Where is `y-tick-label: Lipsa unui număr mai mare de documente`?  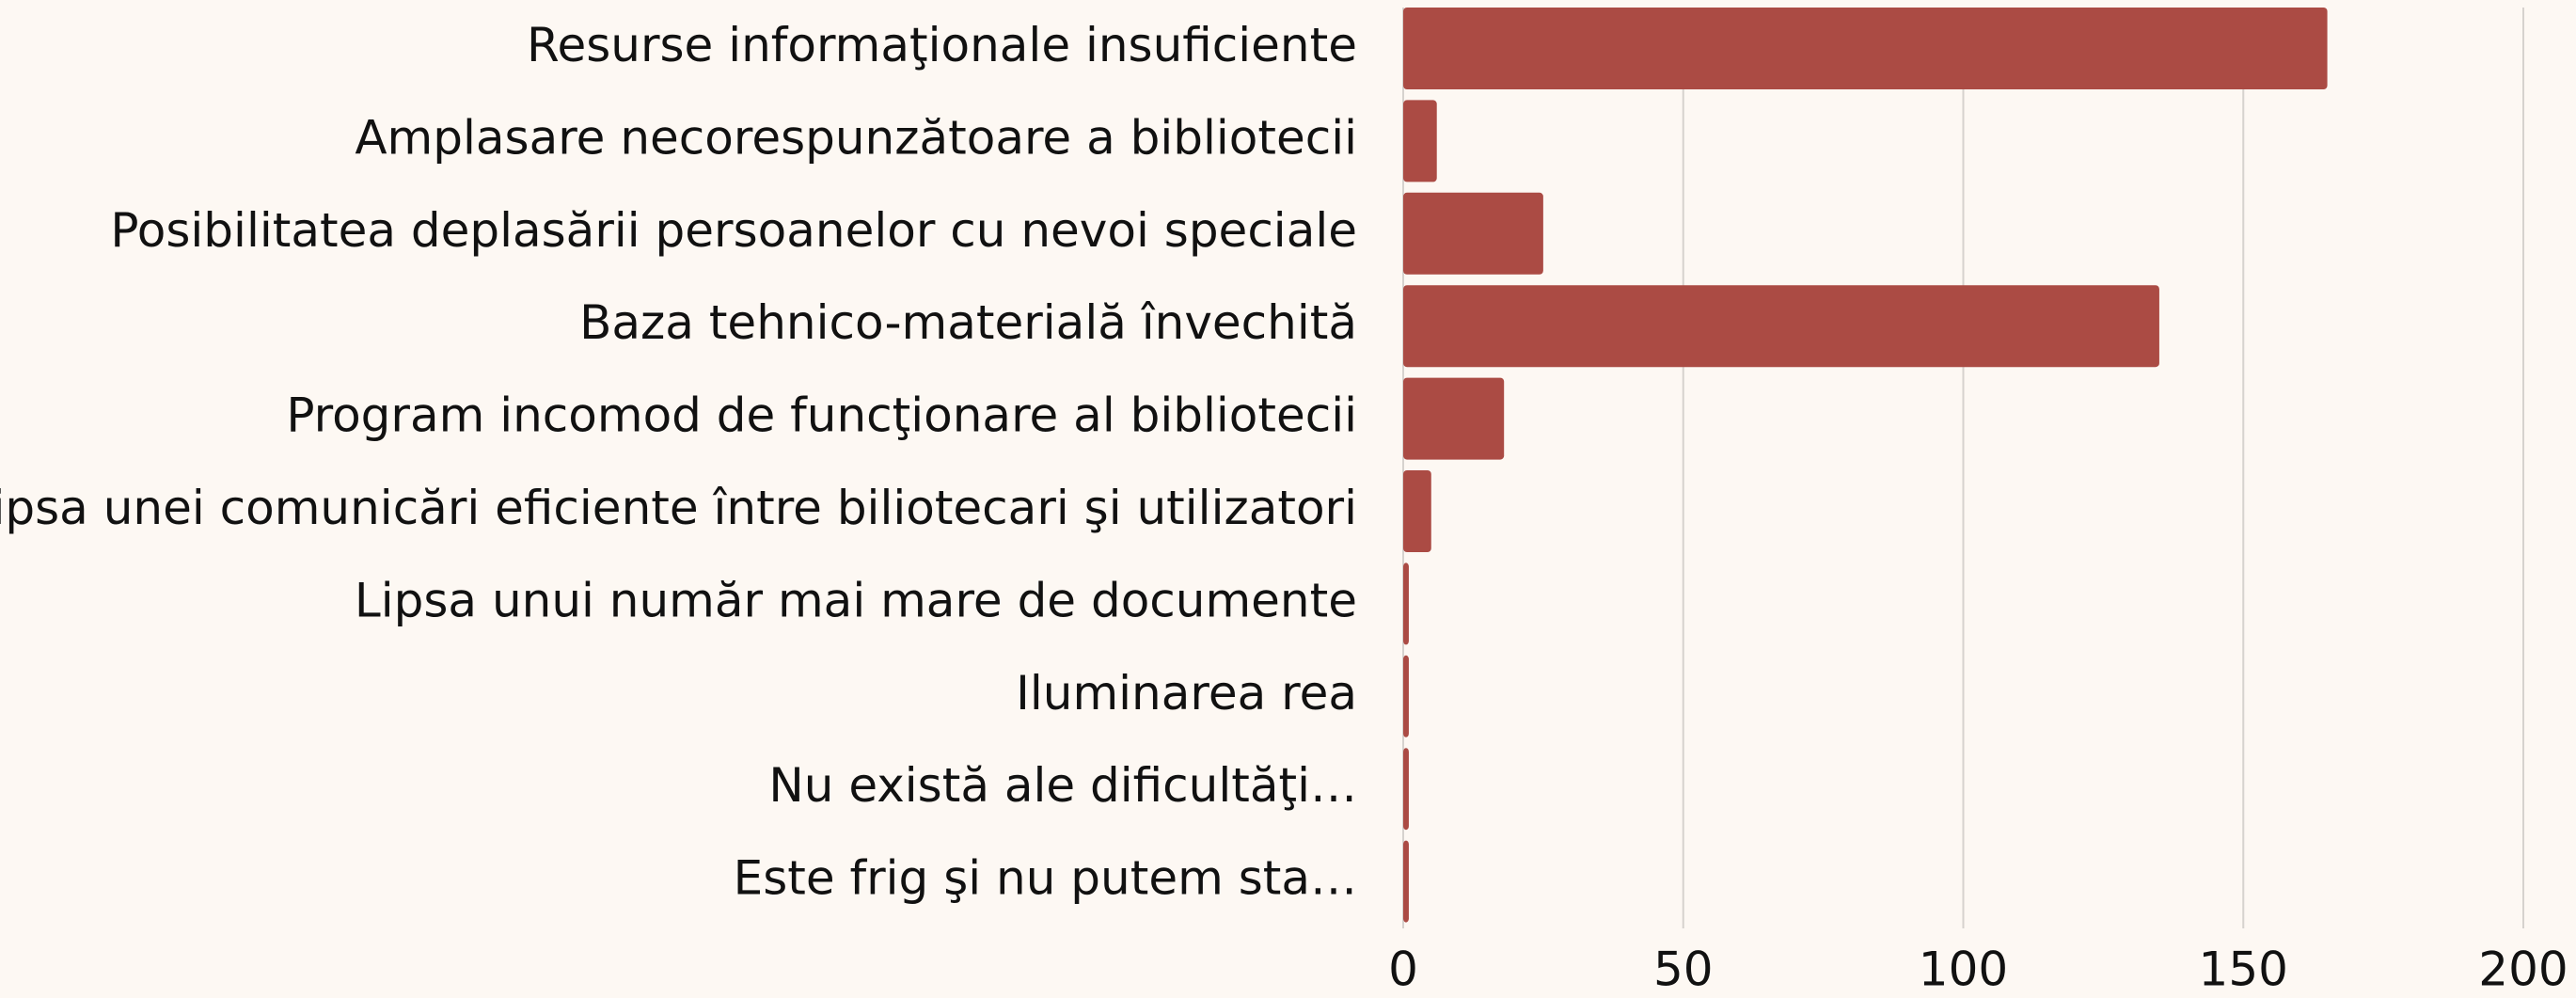 y-tick-label: Lipsa unui număr mai mare de documente is located at coordinates (856, 600).